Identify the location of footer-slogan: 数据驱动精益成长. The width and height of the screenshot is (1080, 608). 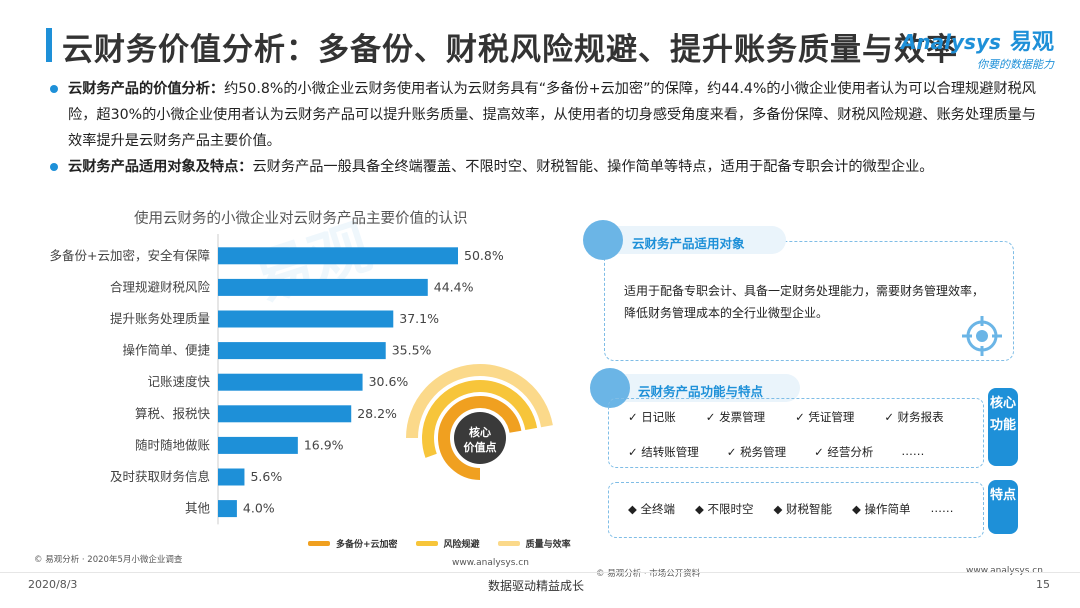
(536, 586).